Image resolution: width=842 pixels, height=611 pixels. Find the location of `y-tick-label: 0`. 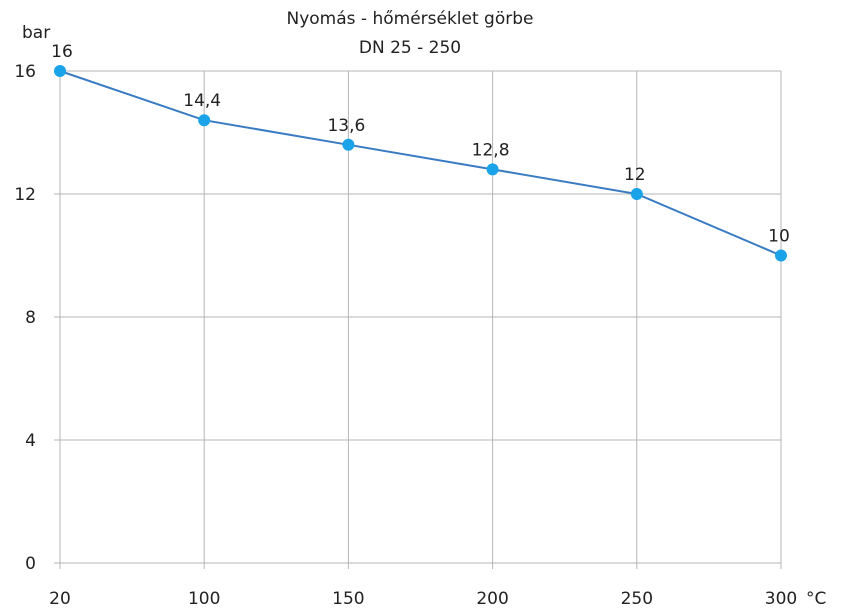

y-tick-label: 0 is located at coordinates (30, 564).